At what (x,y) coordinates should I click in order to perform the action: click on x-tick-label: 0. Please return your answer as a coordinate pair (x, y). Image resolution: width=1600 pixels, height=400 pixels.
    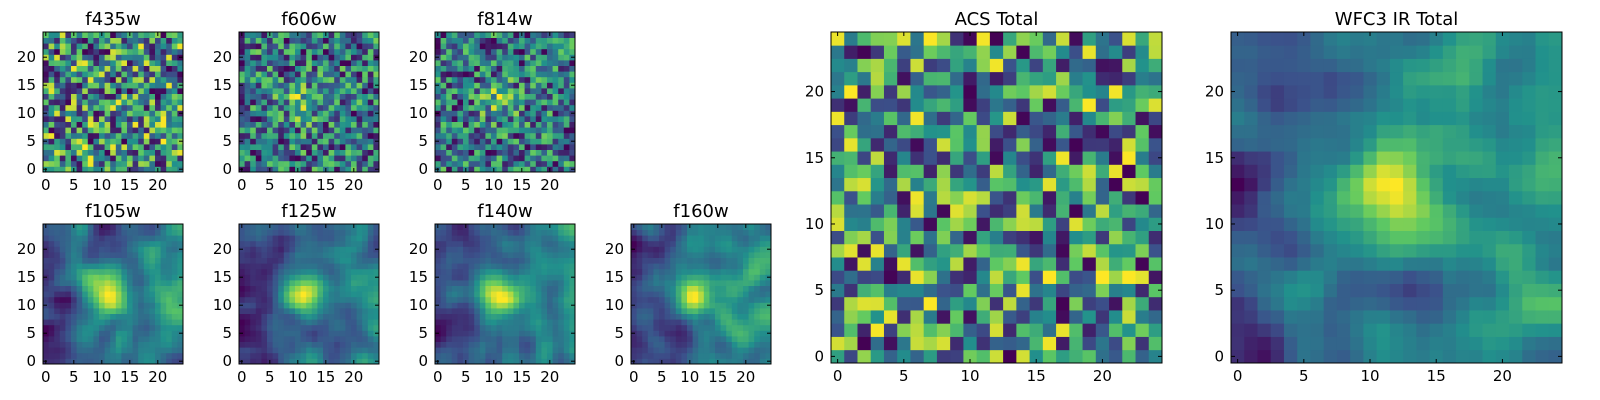
    Looking at the image, I should click on (242, 185).